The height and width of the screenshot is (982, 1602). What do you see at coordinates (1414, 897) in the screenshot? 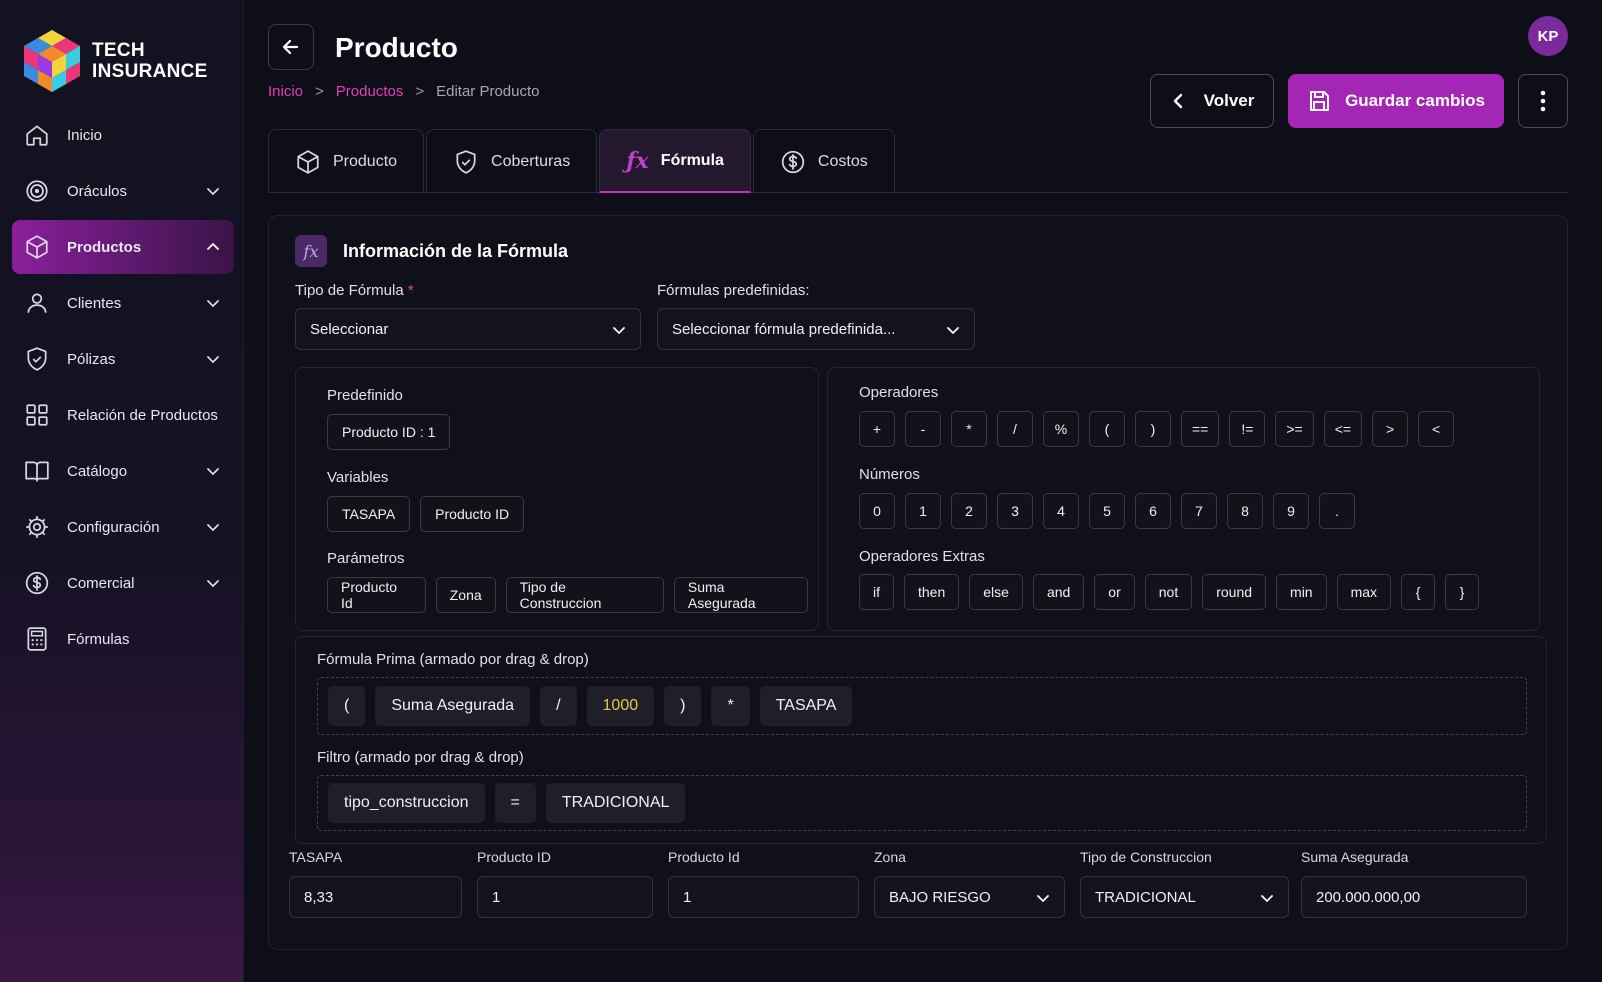
I see `input-suma-asegurada: 200.000.000,00` at bounding box center [1414, 897].